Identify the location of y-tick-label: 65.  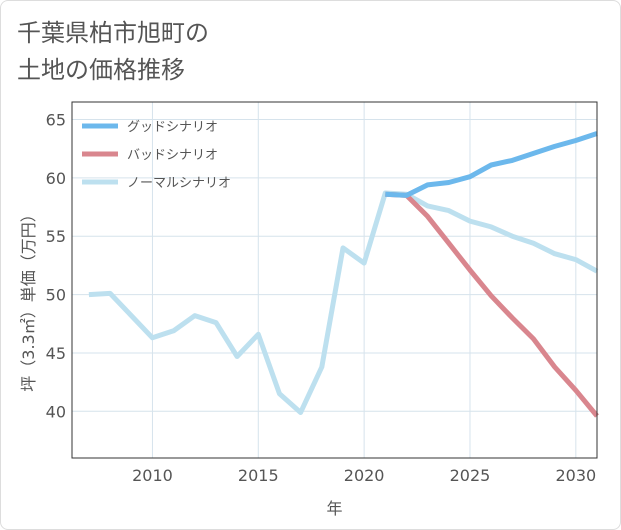
(56, 120).